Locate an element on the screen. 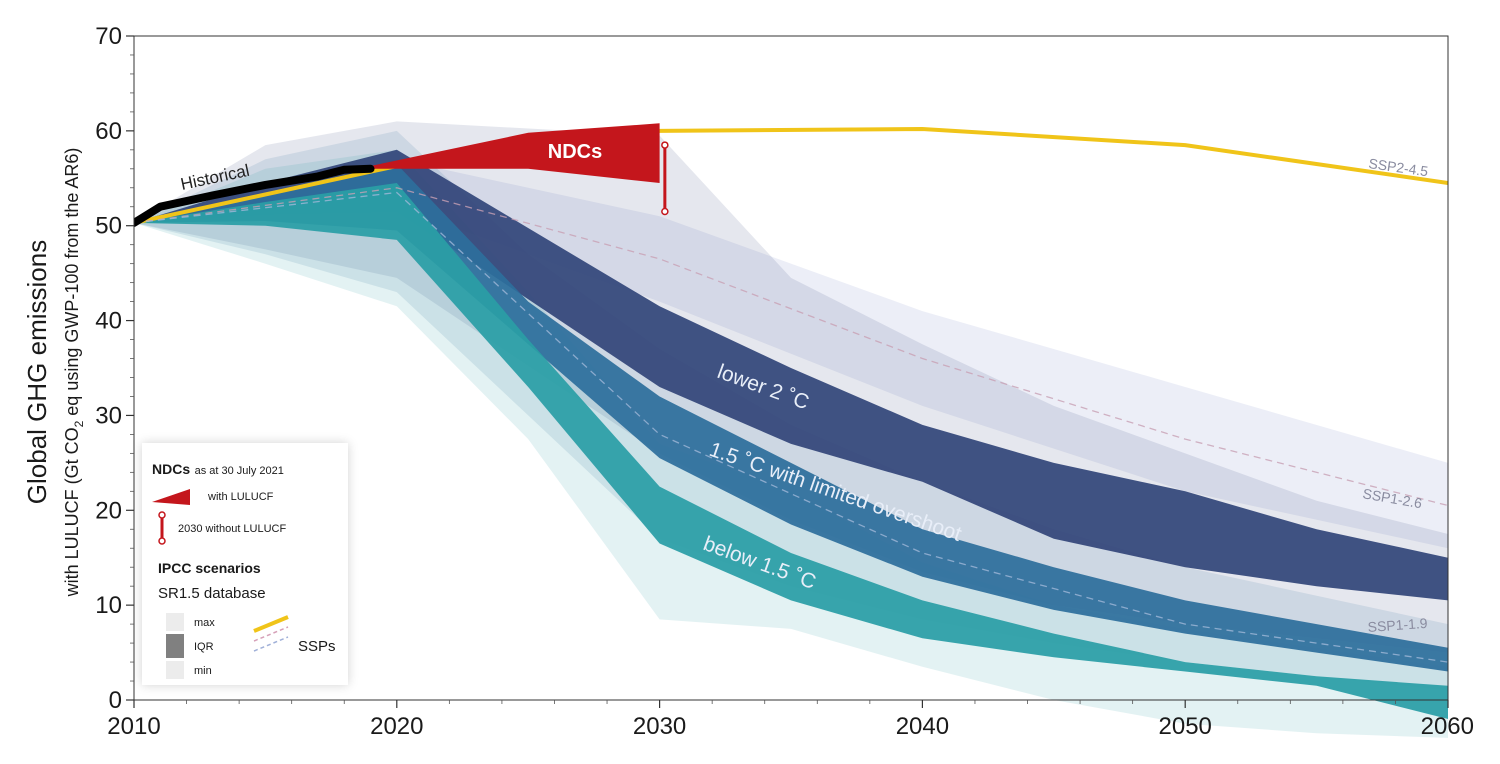 The width and height of the screenshot is (1500, 764). legend-ndcs-heading: NDCs as at 30 July 2021 is located at coordinates (218, 470).